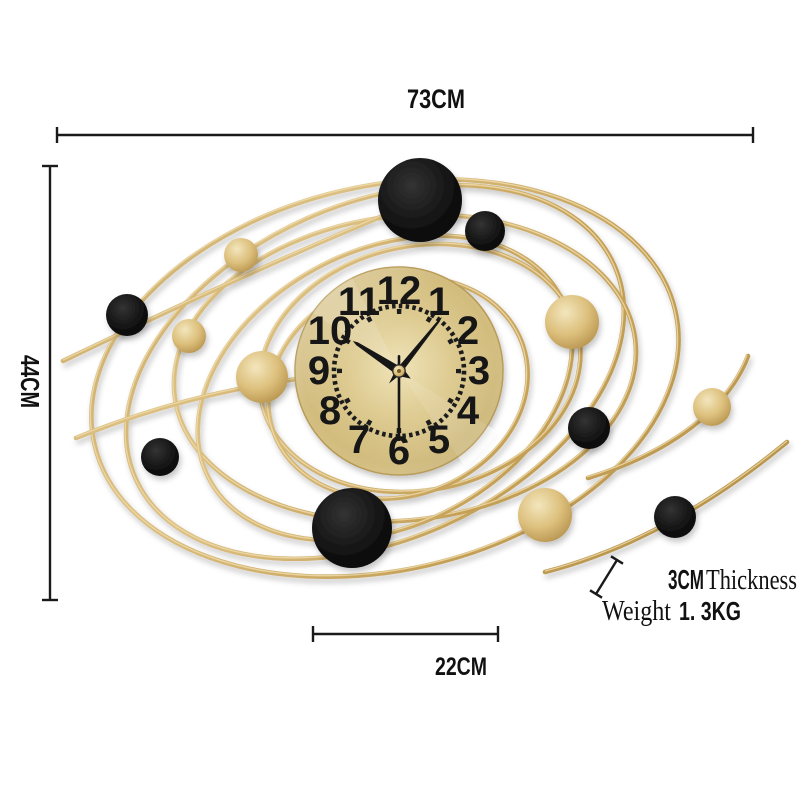 The width and height of the screenshot is (800, 800). Describe the element at coordinates (636, 611) in the screenshot. I see `weight-label: Weight` at that location.